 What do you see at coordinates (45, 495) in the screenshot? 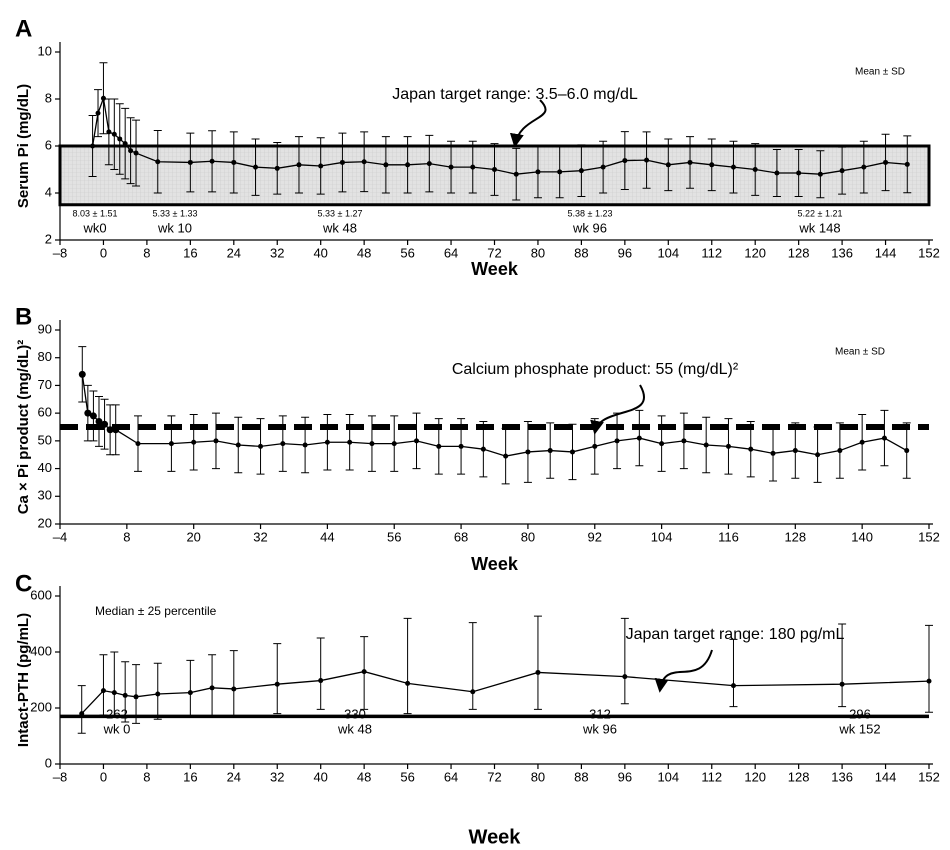
I see `y-tick-label: 30` at bounding box center [45, 495].